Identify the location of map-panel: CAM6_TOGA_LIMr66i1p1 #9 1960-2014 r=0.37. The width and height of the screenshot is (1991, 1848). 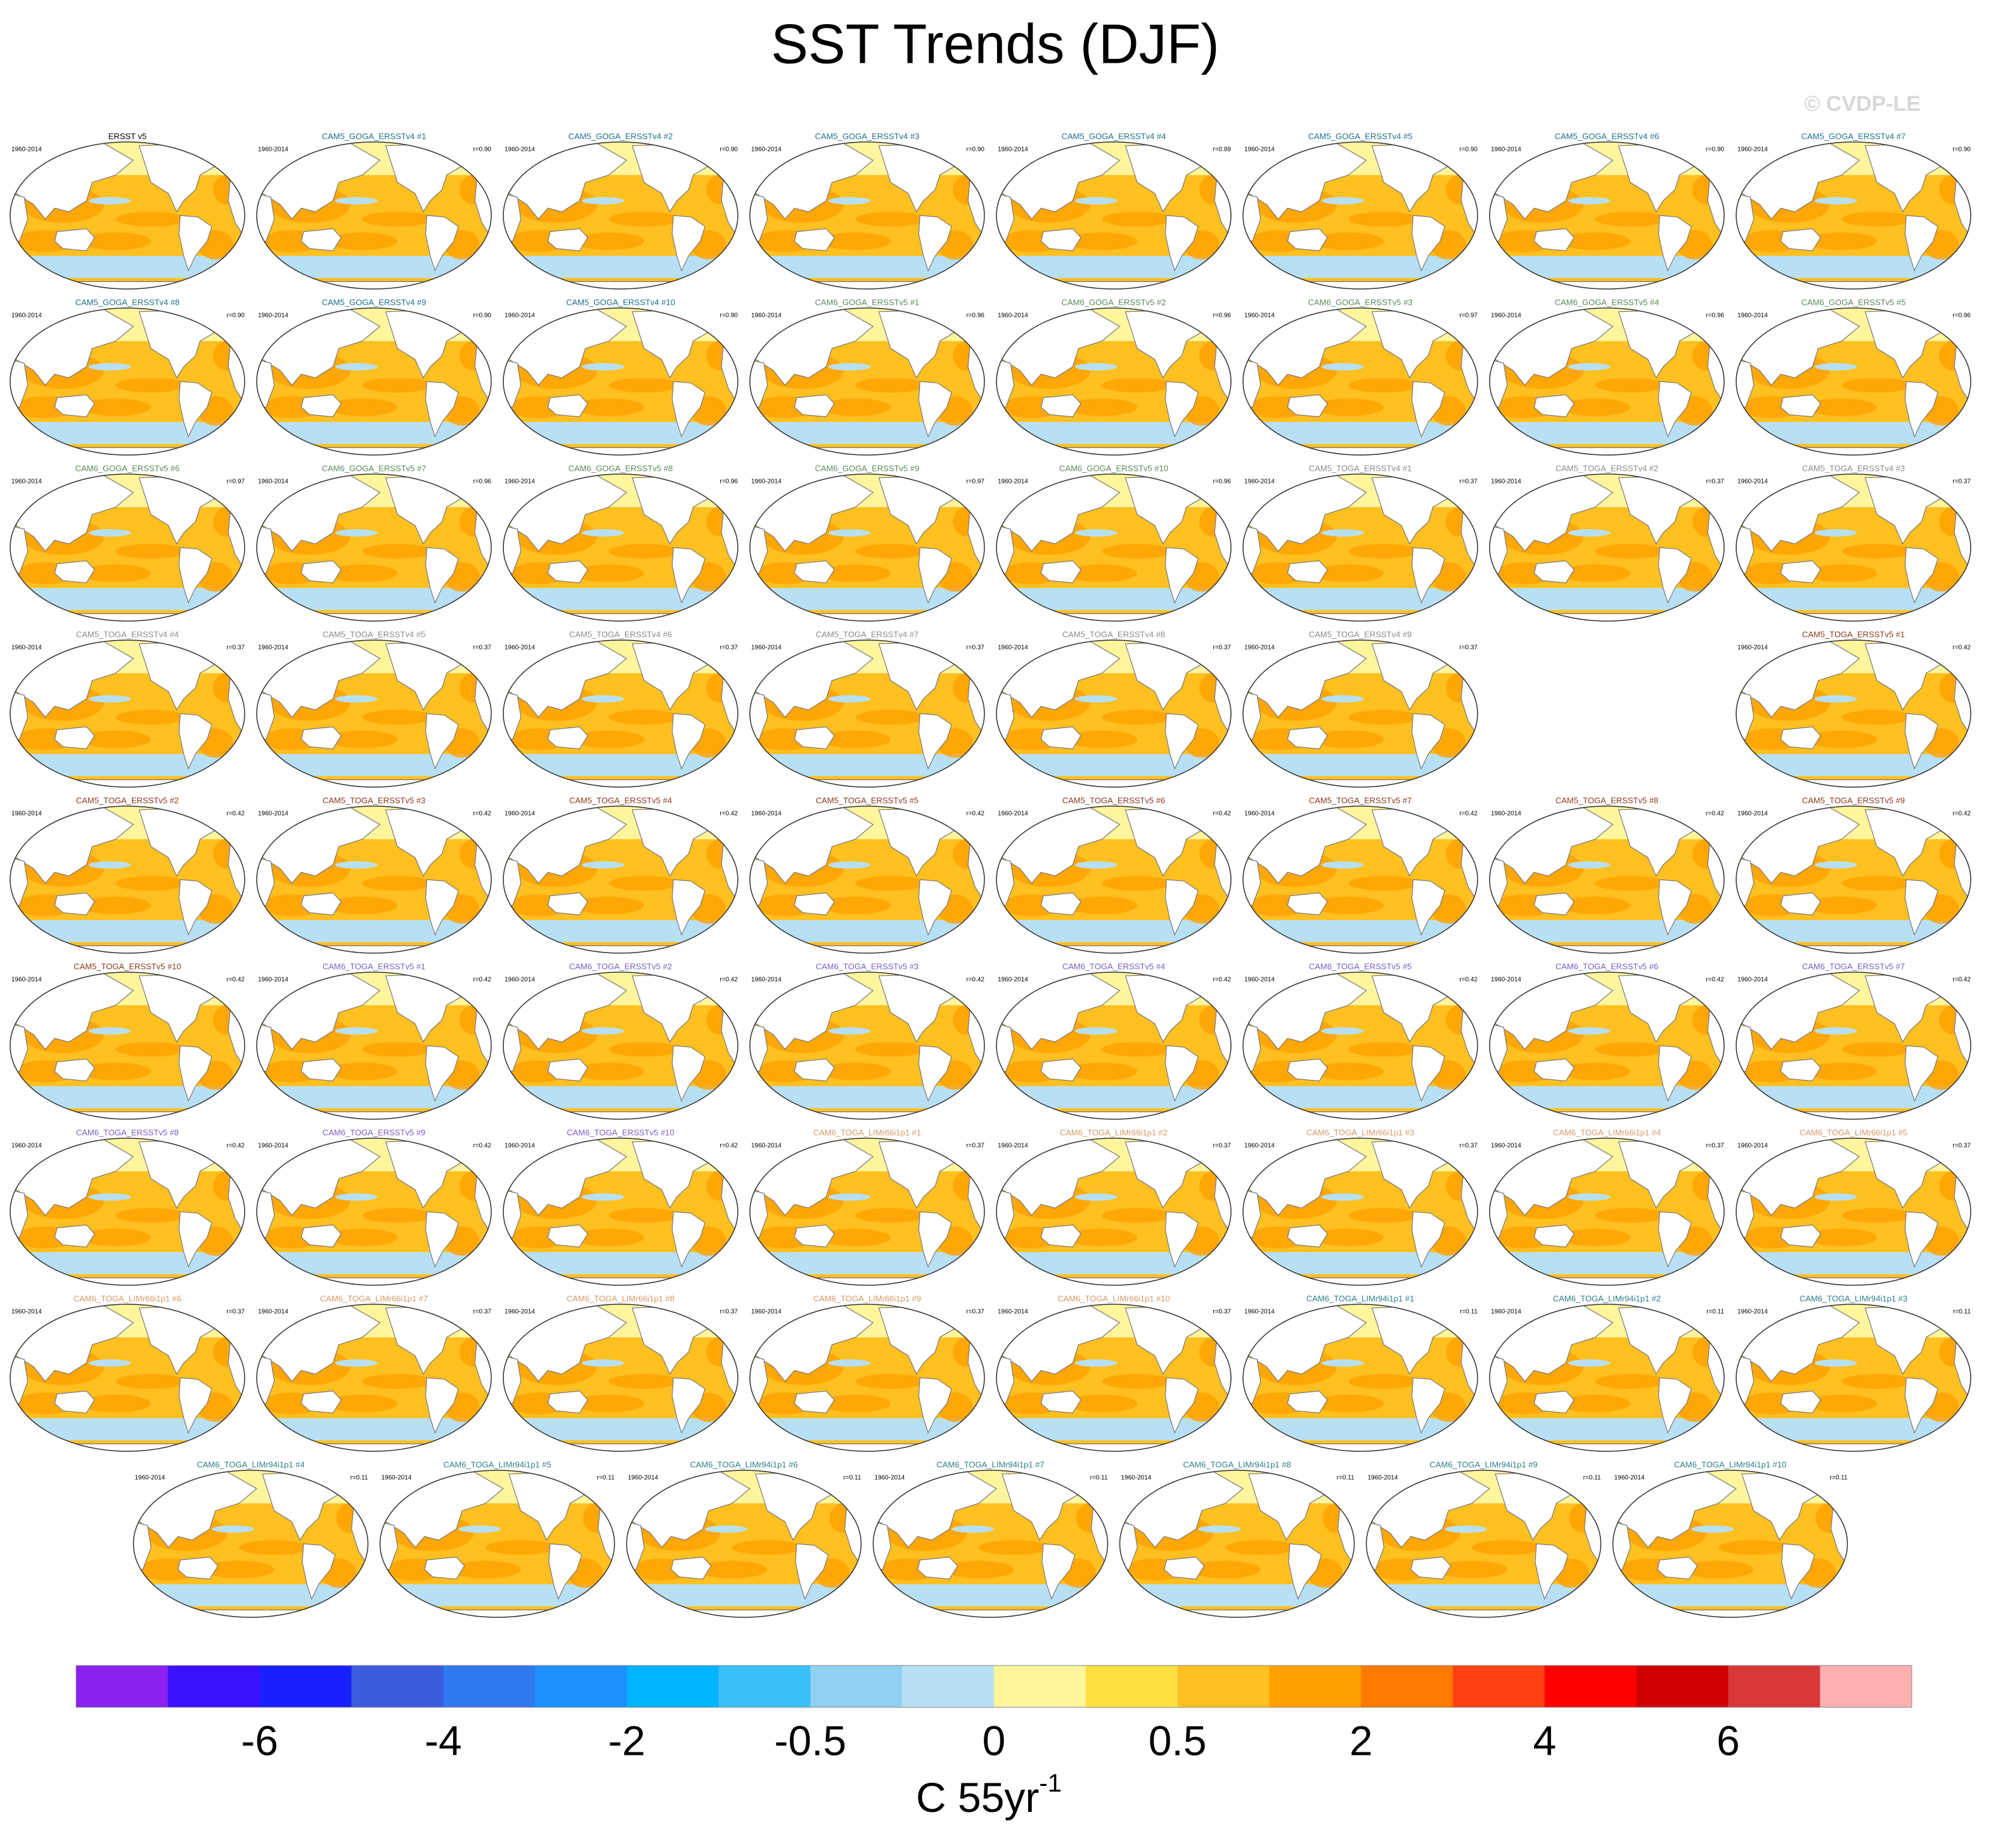
(867, 1373).